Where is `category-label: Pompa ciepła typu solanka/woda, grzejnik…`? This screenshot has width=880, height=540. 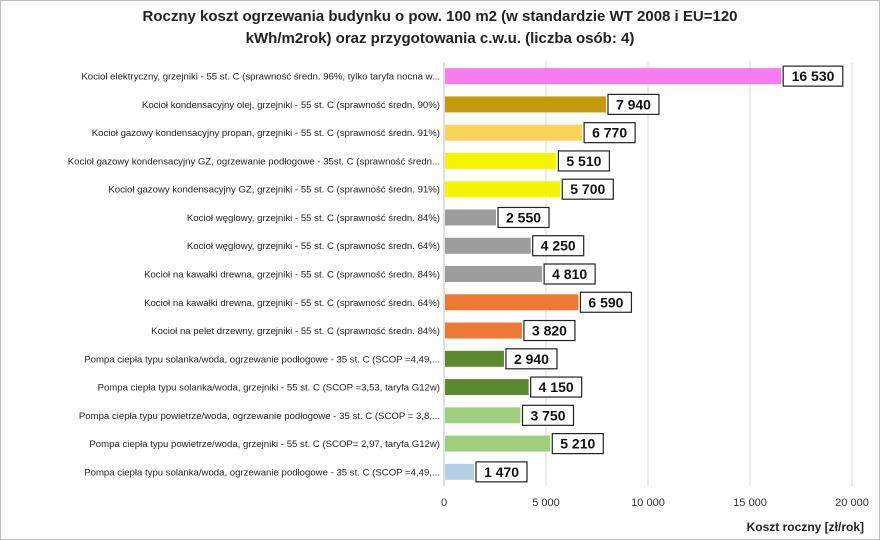 category-label: Pompa ciepła typu solanka/woda, grzejnik… is located at coordinates (269, 388).